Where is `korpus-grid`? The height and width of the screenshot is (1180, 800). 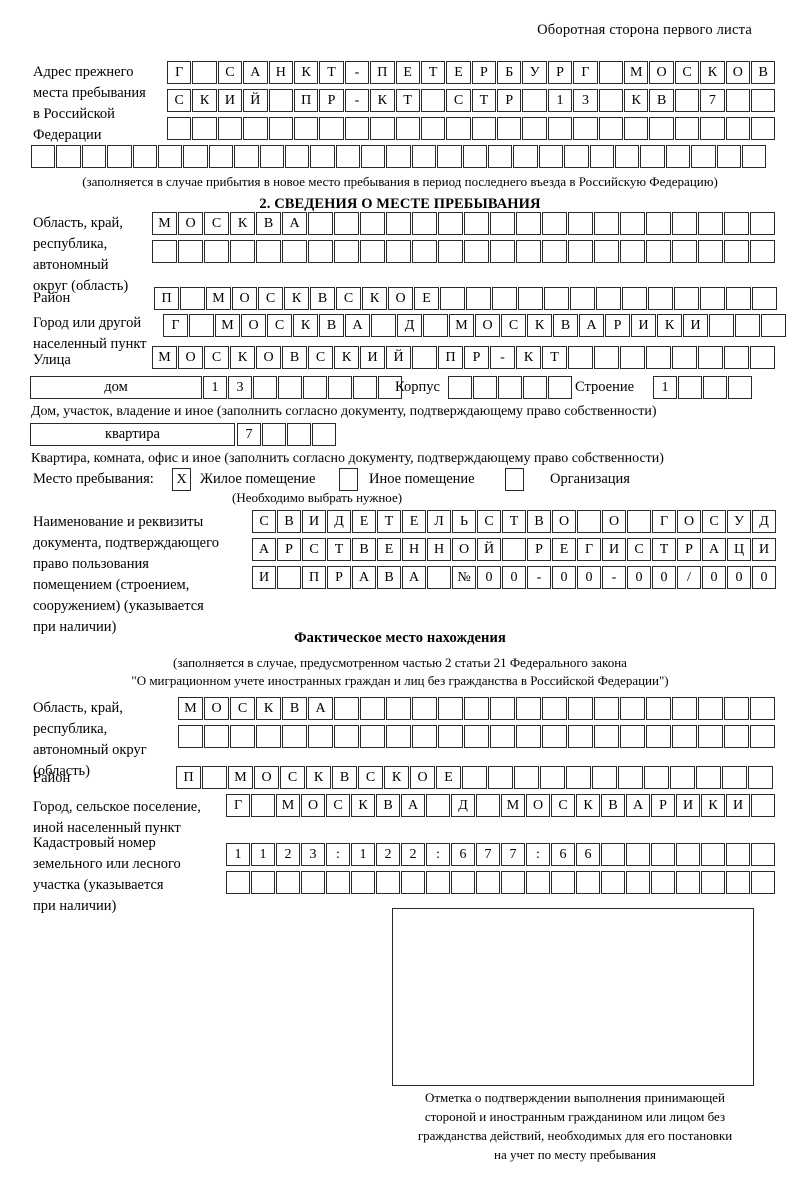 korpus-grid is located at coordinates (510, 387).